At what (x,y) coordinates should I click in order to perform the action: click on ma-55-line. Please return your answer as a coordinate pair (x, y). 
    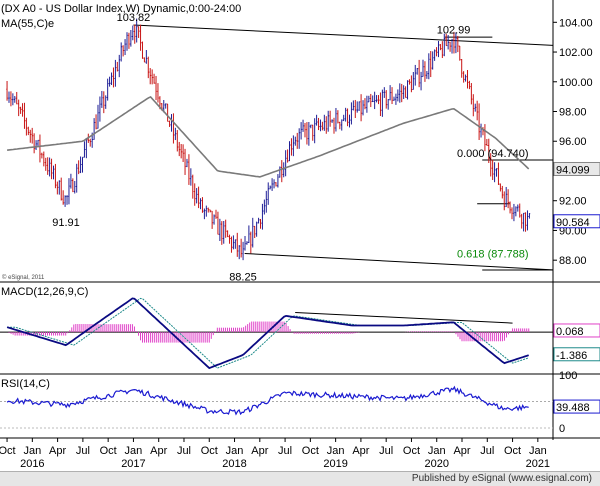
    Looking at the image, I should click on (268, 137).